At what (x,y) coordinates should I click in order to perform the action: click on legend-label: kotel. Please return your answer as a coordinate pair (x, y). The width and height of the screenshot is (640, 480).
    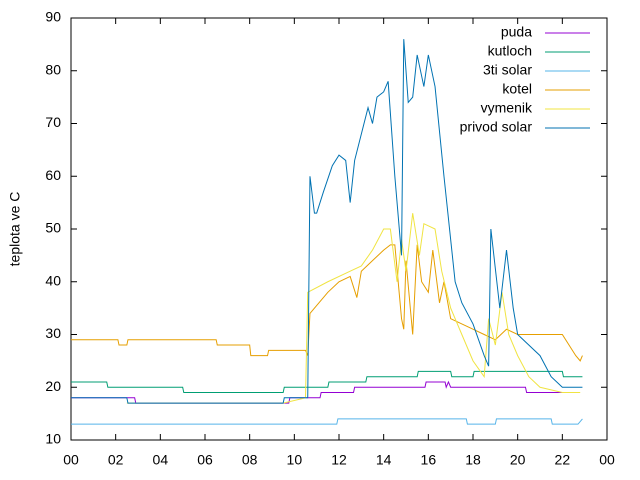
    Looking at the image, I should click on (517, 89).